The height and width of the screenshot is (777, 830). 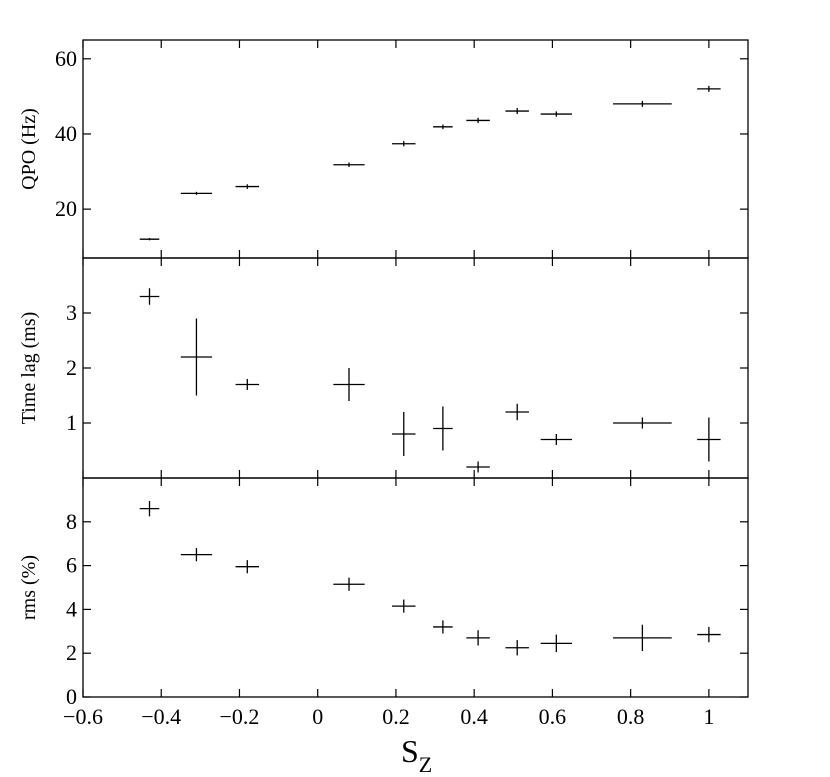 What do you see at coordinates (71, 312) in the screenshot?
I see `y-tick-label: 3` at bounding box center [71, 312].